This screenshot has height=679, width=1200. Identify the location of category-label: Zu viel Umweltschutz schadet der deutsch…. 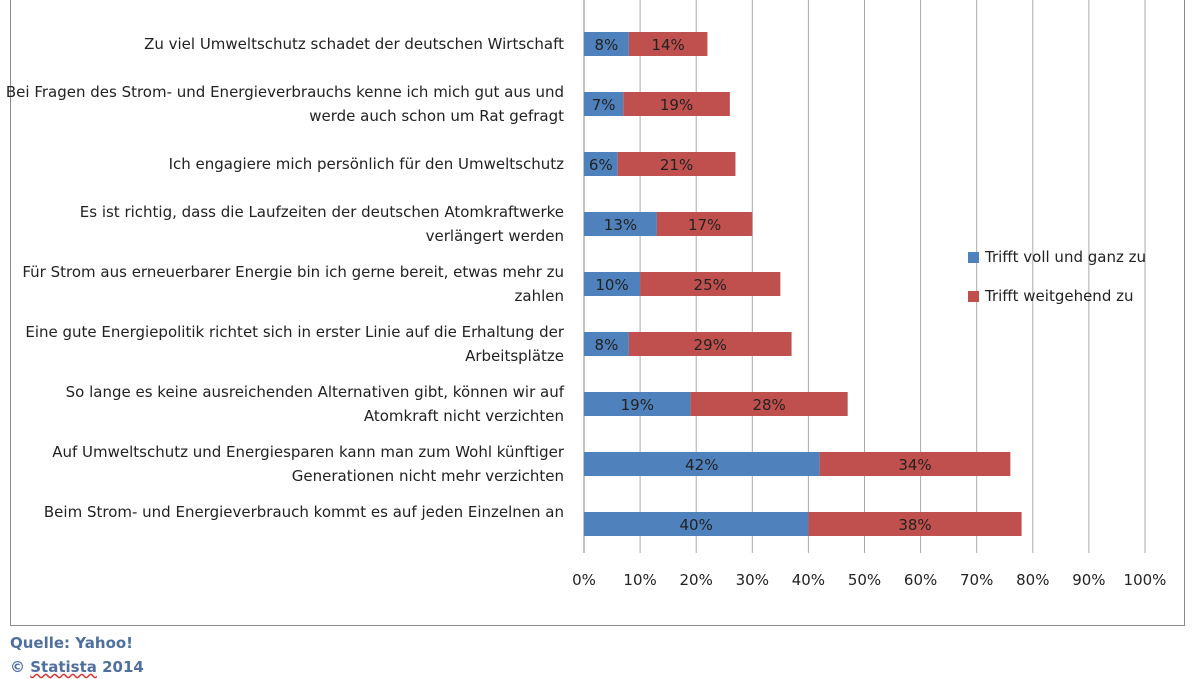
(354, 44).